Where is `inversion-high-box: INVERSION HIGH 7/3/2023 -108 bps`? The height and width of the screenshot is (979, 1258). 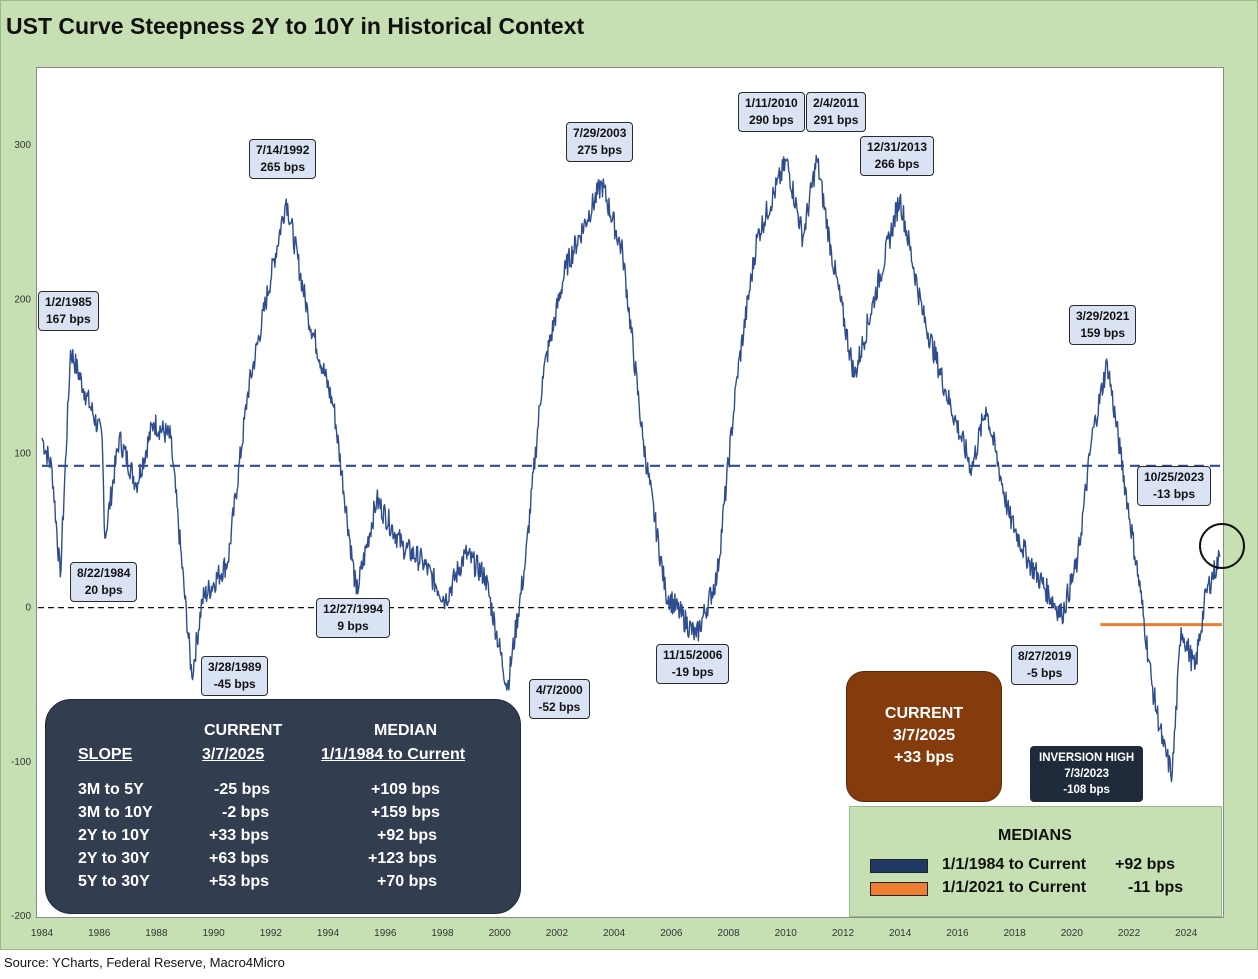
inversion-high-box: INVERSION HIGH 7/3/2023 -108 bps is located at coordinates (1087, 774).